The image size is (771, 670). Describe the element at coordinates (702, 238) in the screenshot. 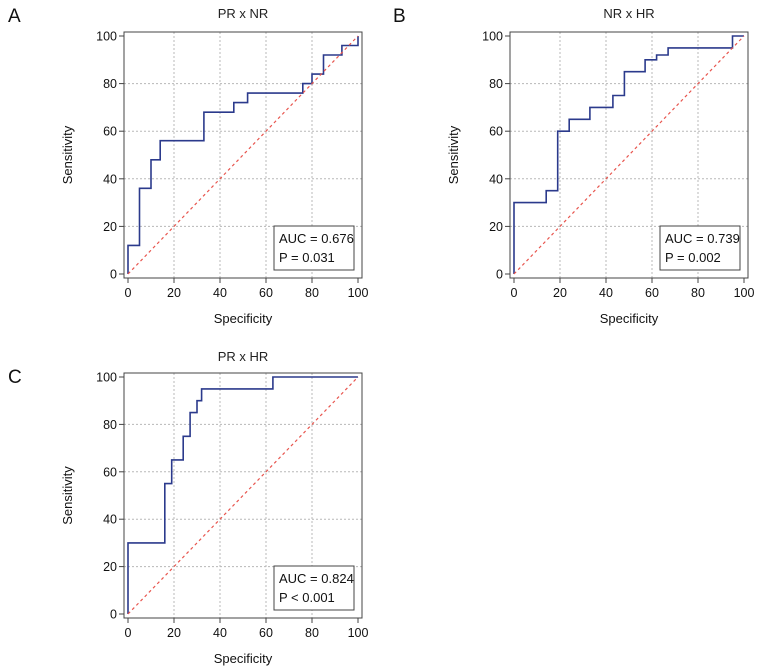

I see `auc-value: AUC = 0.739` at that location.